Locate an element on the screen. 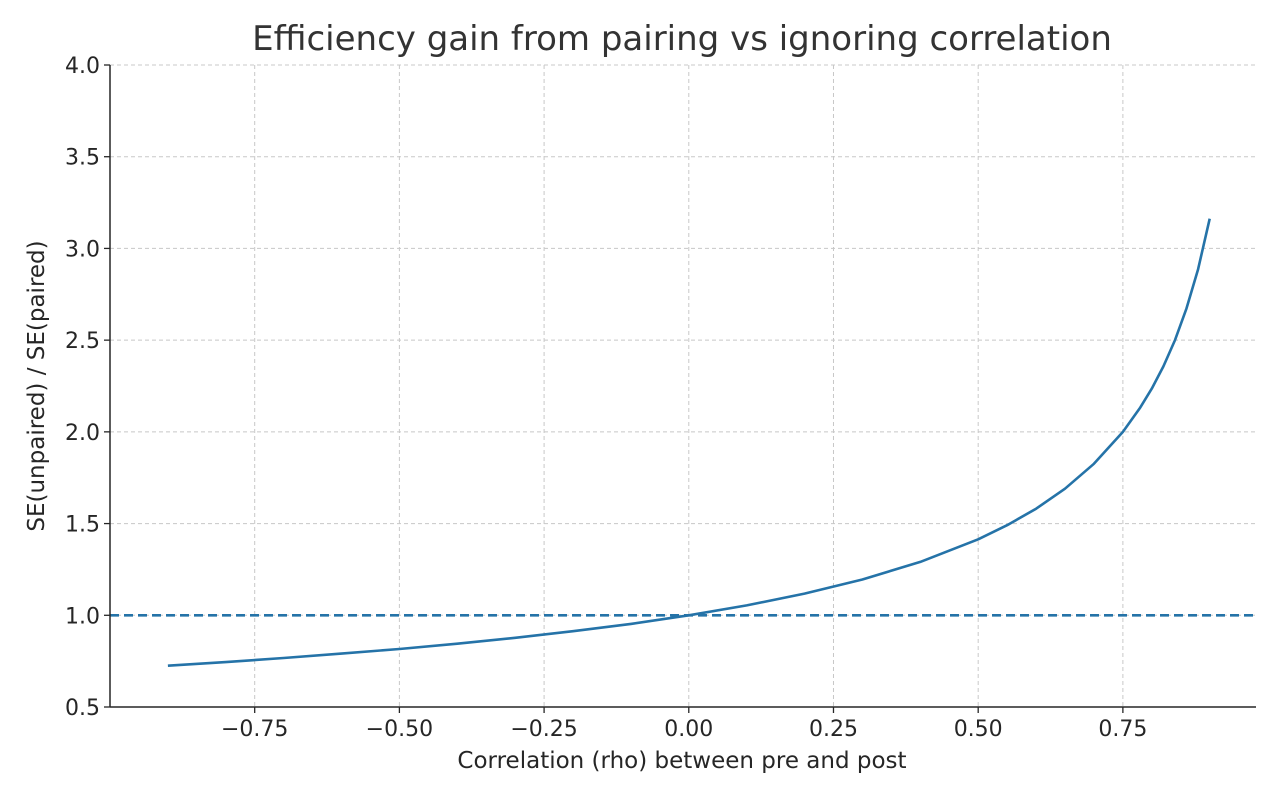  y-tick-label: 4.0 is located at coordinates (82, 66).